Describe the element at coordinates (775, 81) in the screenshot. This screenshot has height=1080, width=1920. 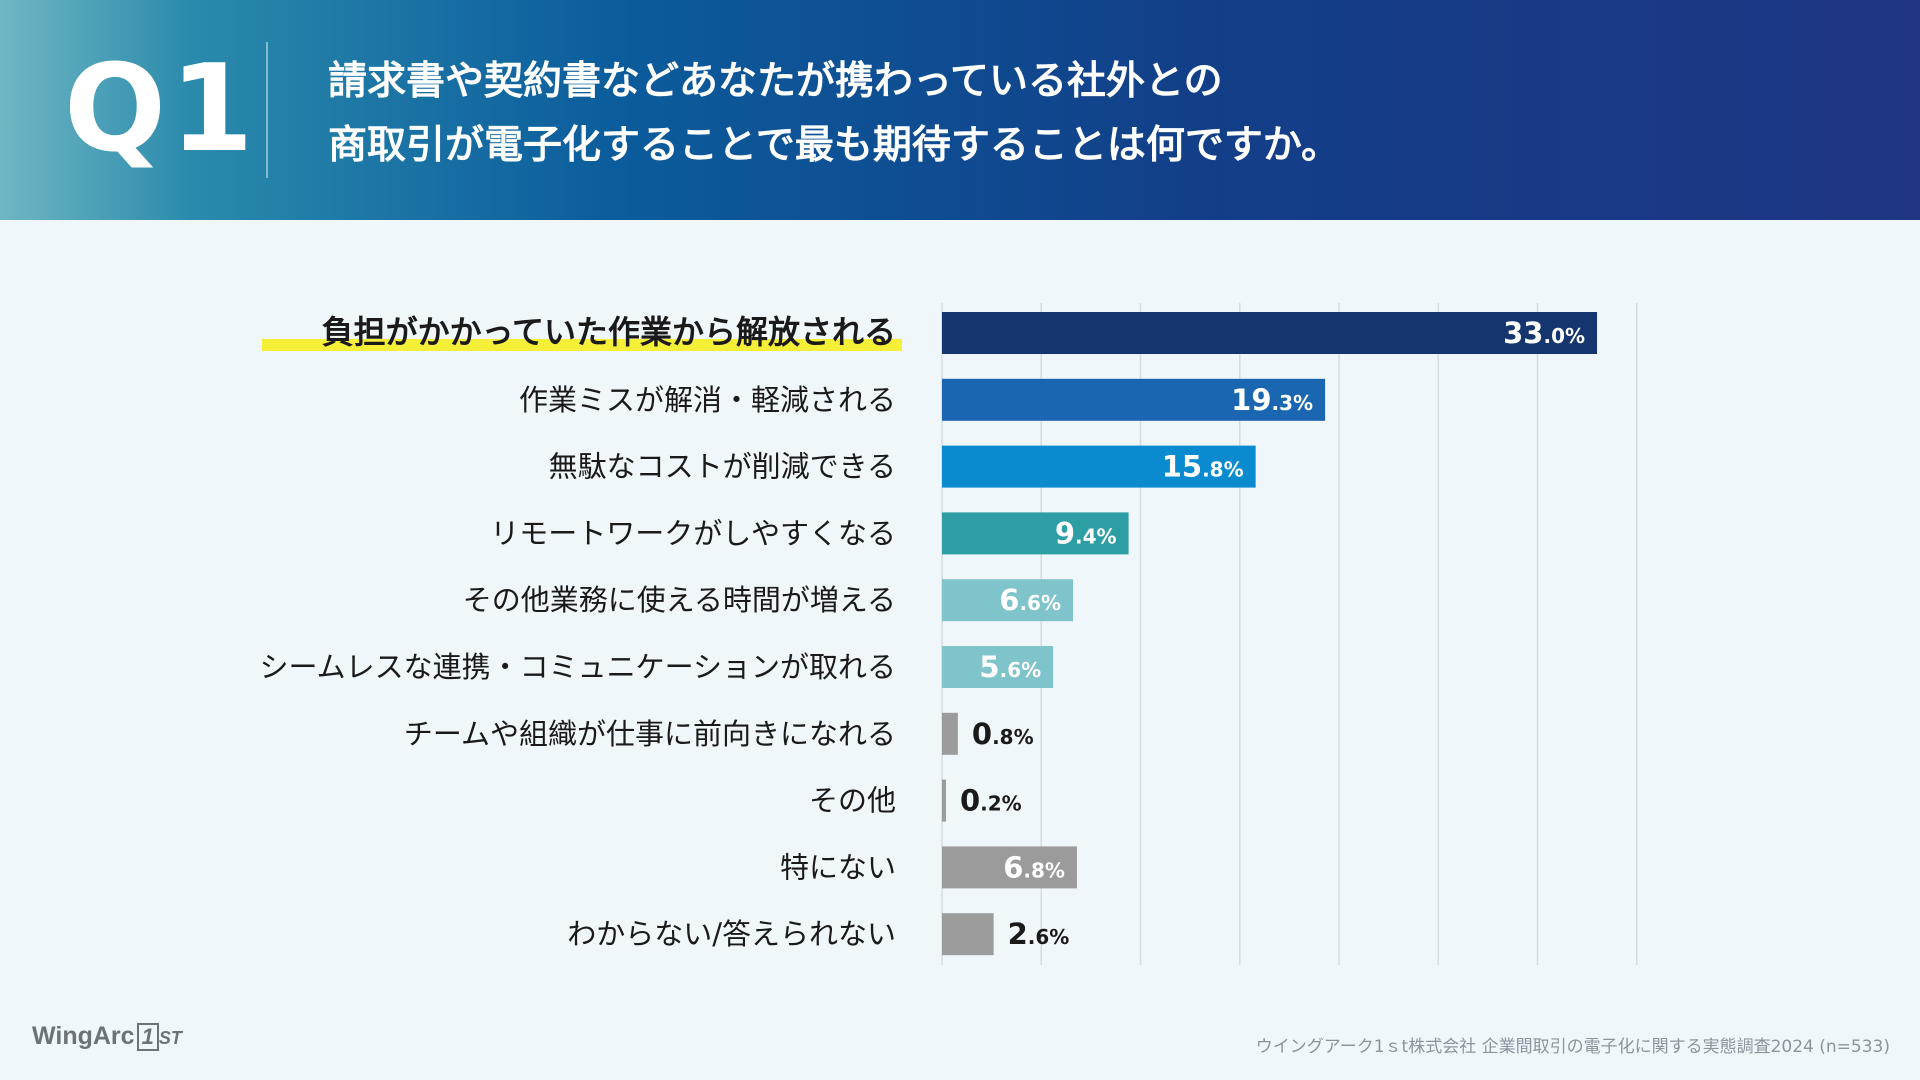
I see `question-line-1: 請求書や契約書などあなたが携わっている社外との` at that location.